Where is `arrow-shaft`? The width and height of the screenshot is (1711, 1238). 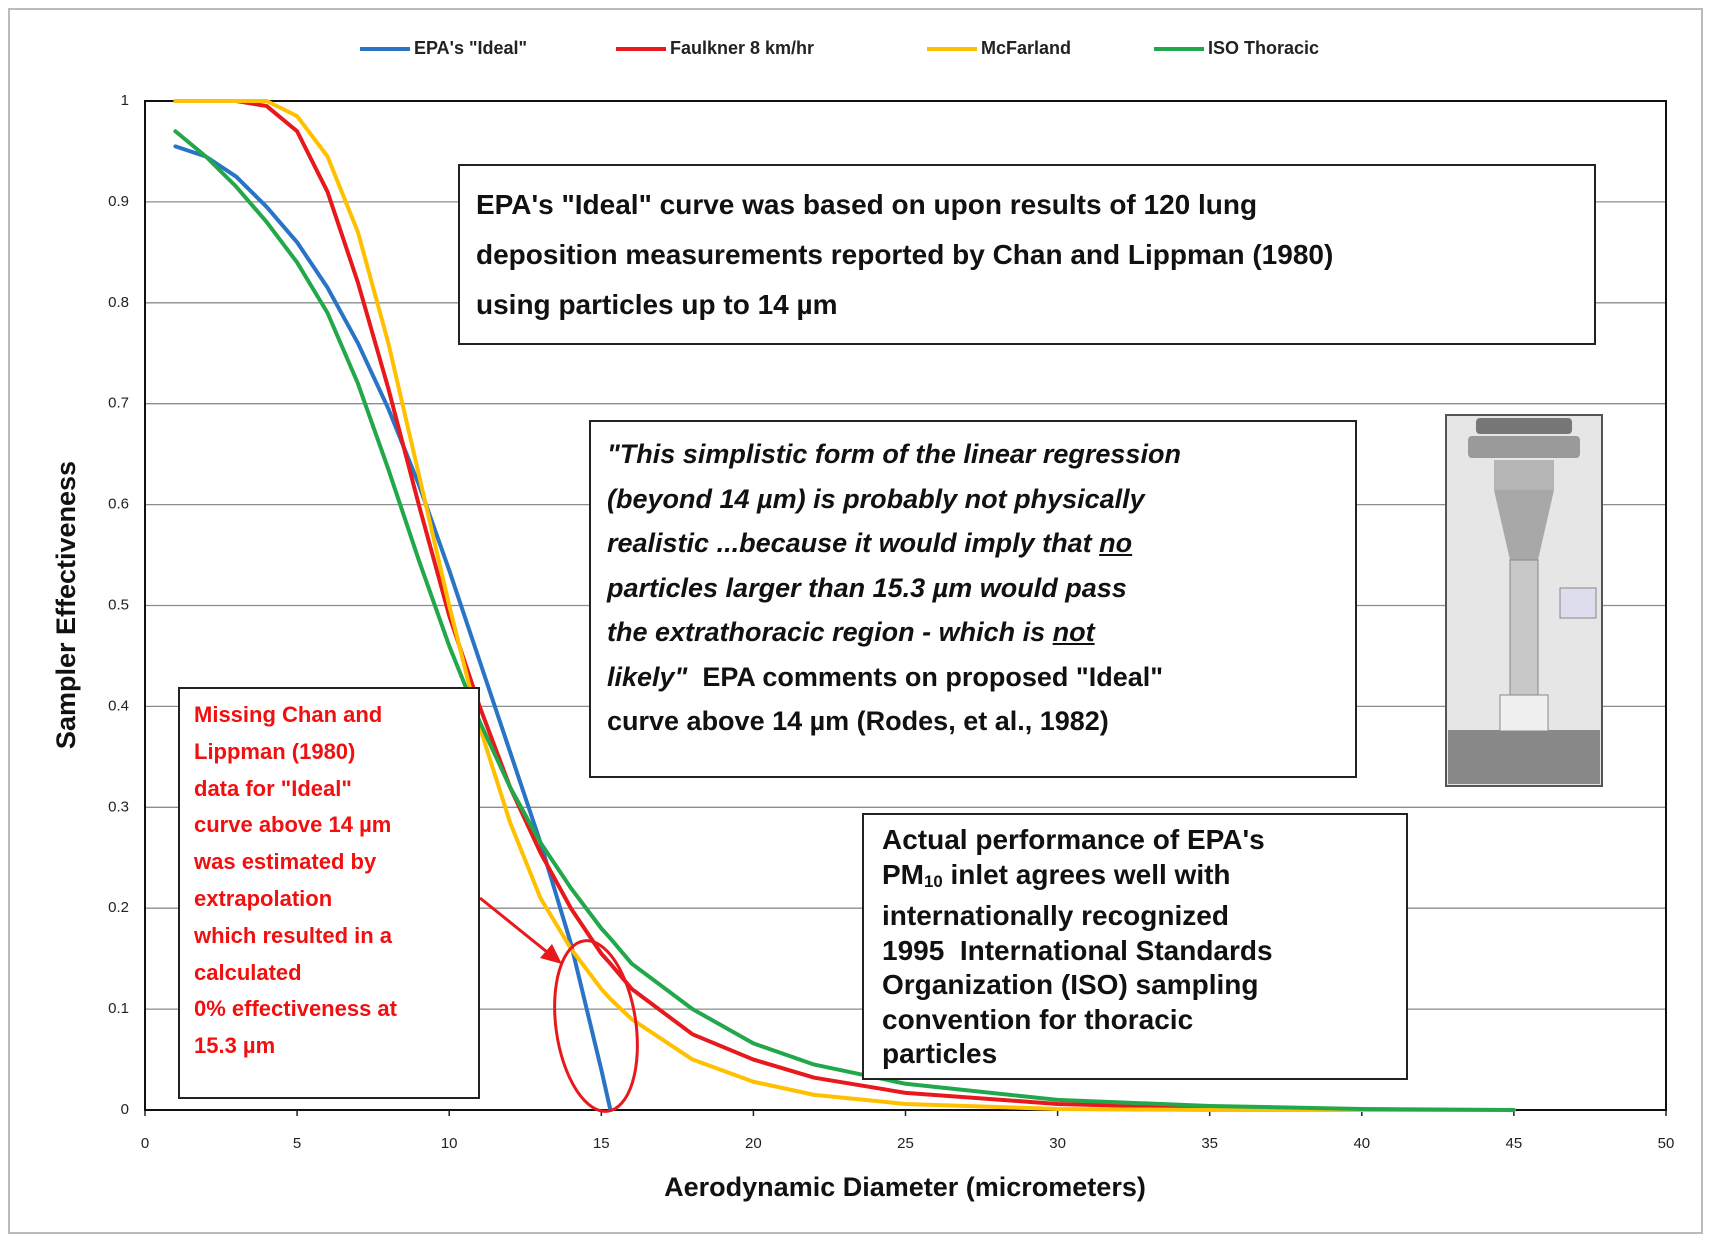 arrow-shaft is located at coordinates (516, 927).